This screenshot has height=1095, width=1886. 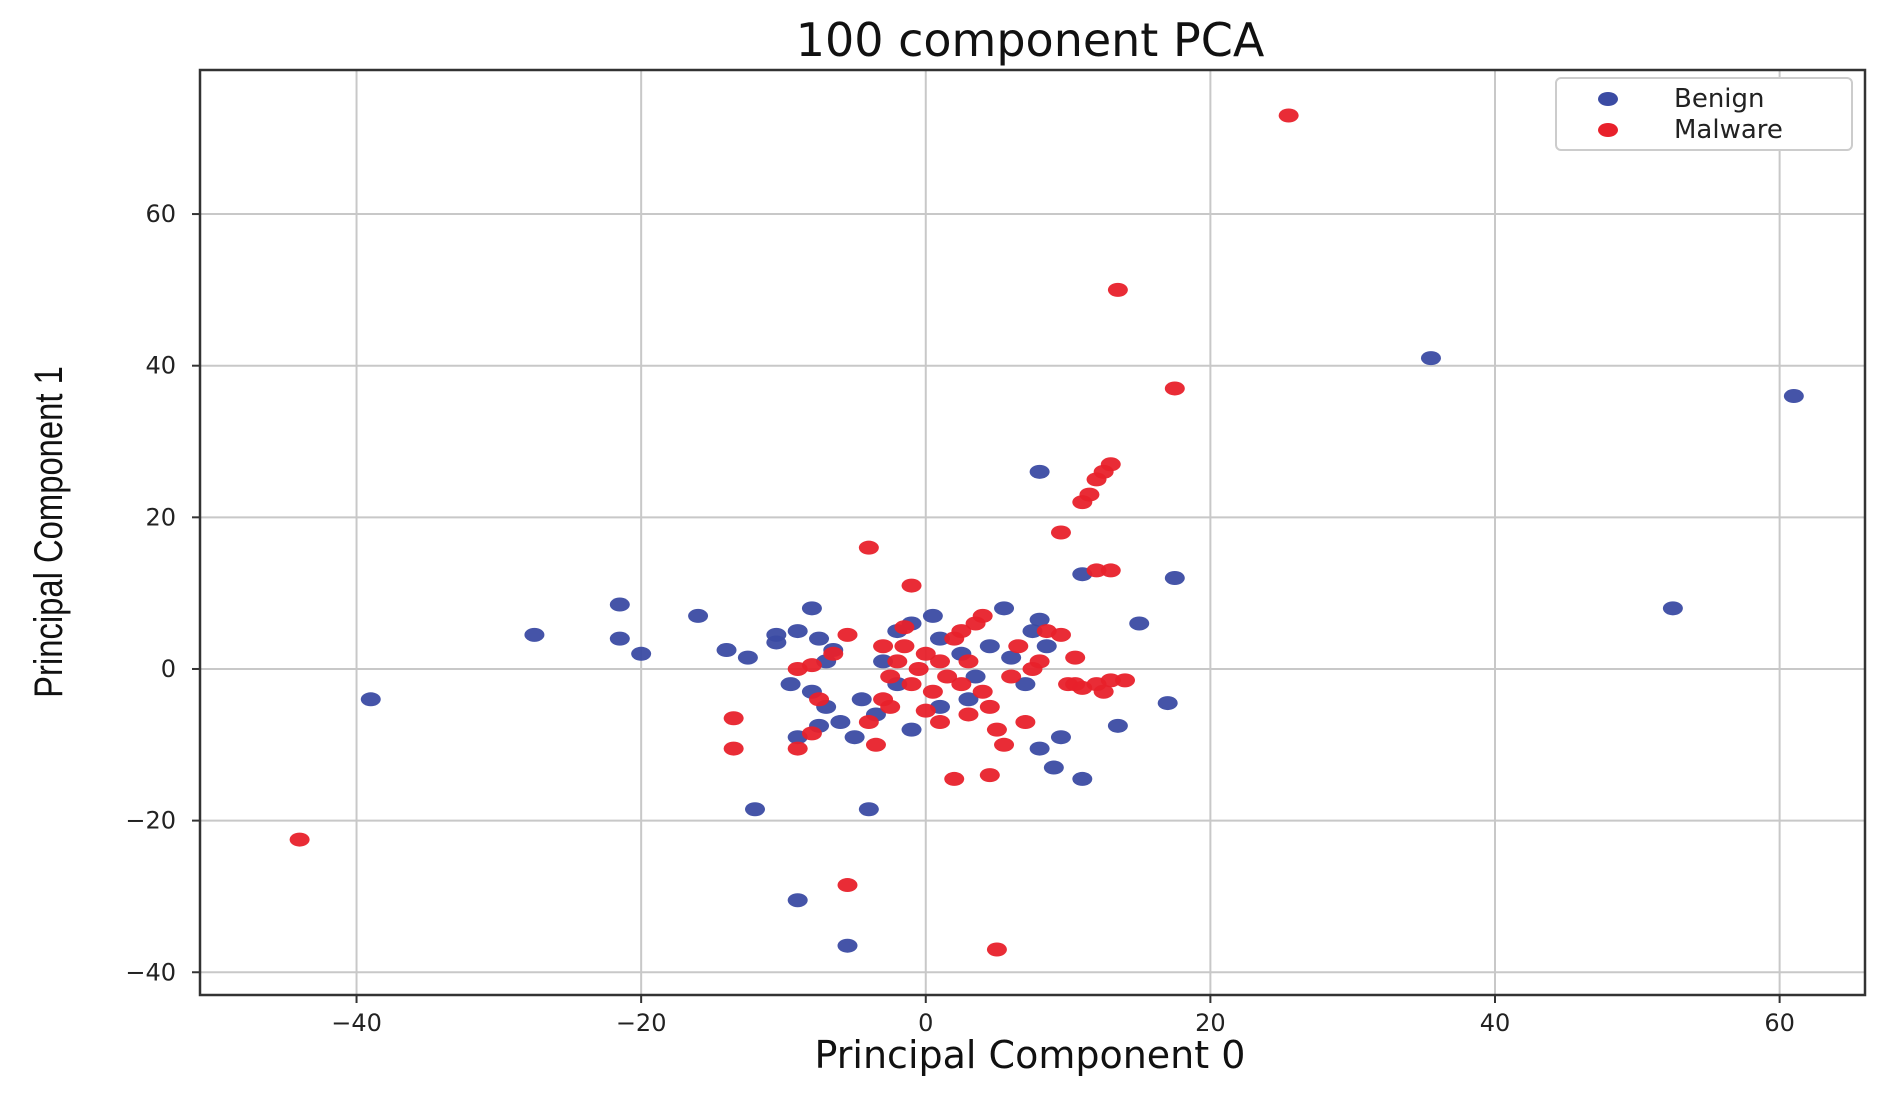 What do you see at coordinates (160, 517) in the screenshot?
I see `y-tick-label: 20` at bounding box center [160, 517].